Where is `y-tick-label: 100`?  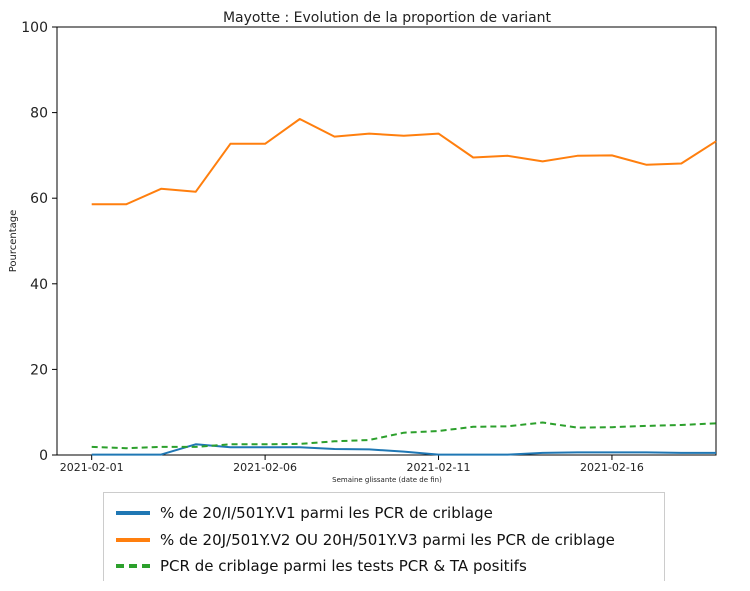 y-tick-label: 100 is located at coordinates (34, 28).